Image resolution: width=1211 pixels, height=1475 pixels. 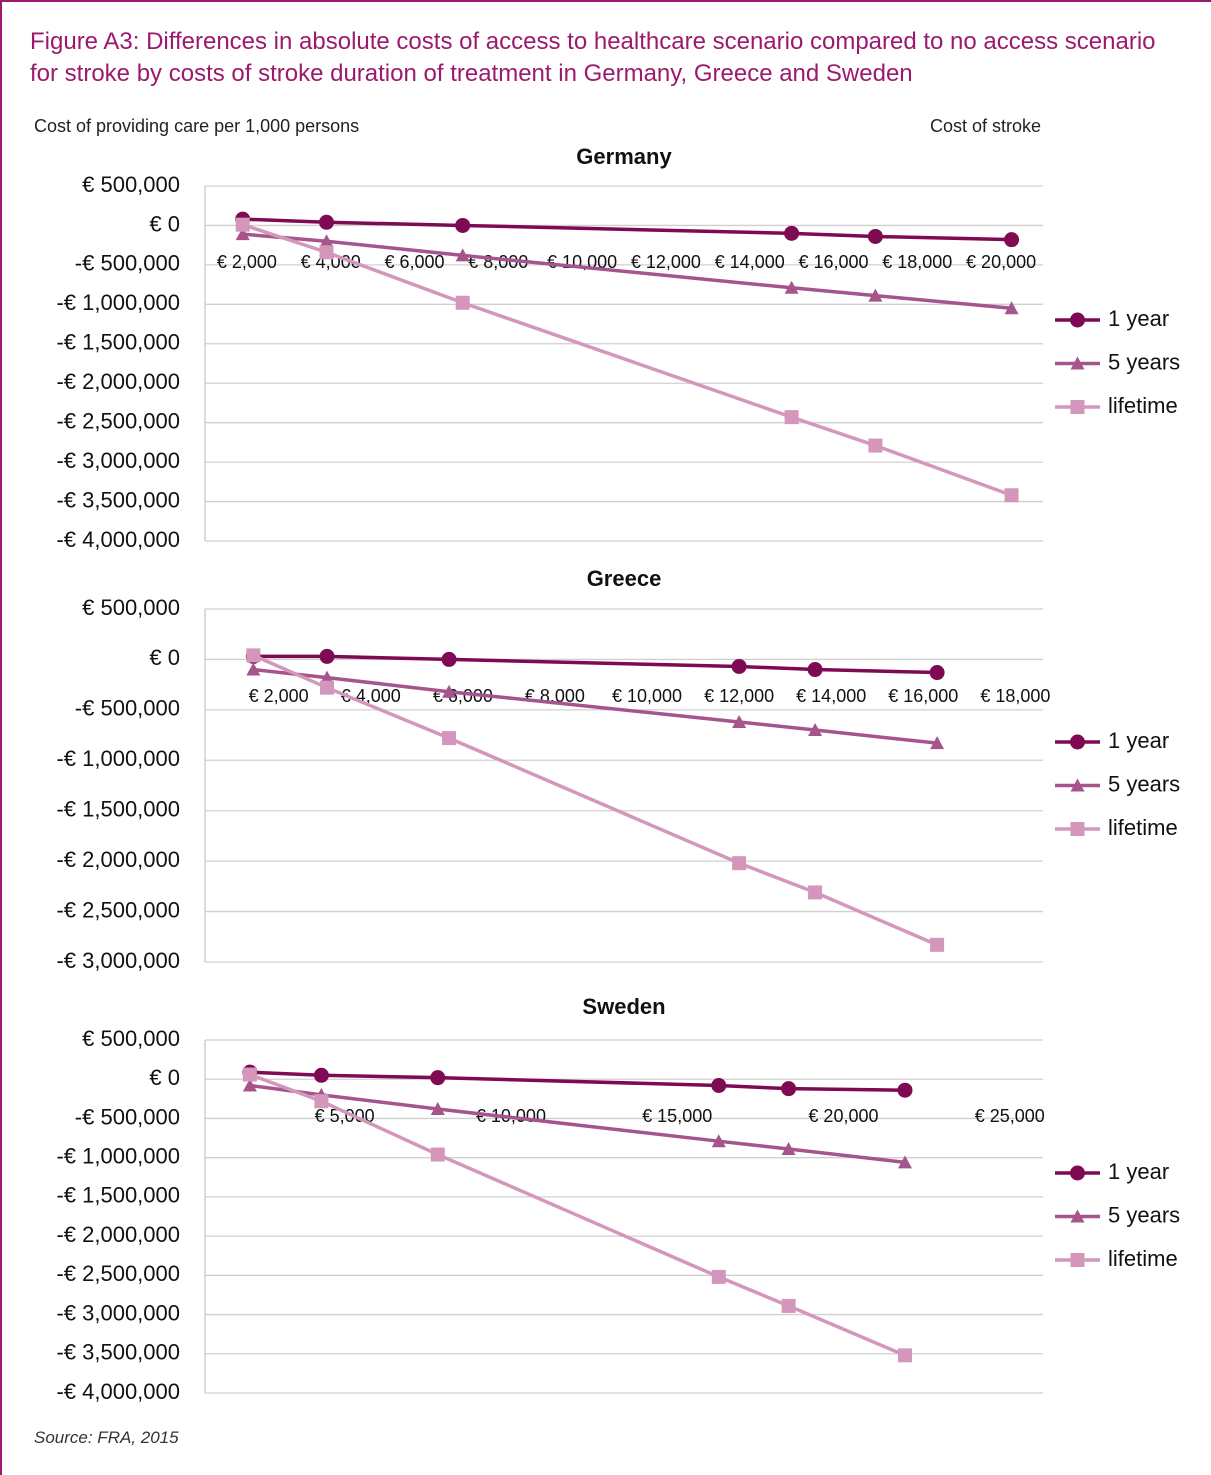 What do you see at coordinates (985, 126) in the screenshot?
I see `x-axis-label: Cost of stroke` at bounding box center [985, 126].